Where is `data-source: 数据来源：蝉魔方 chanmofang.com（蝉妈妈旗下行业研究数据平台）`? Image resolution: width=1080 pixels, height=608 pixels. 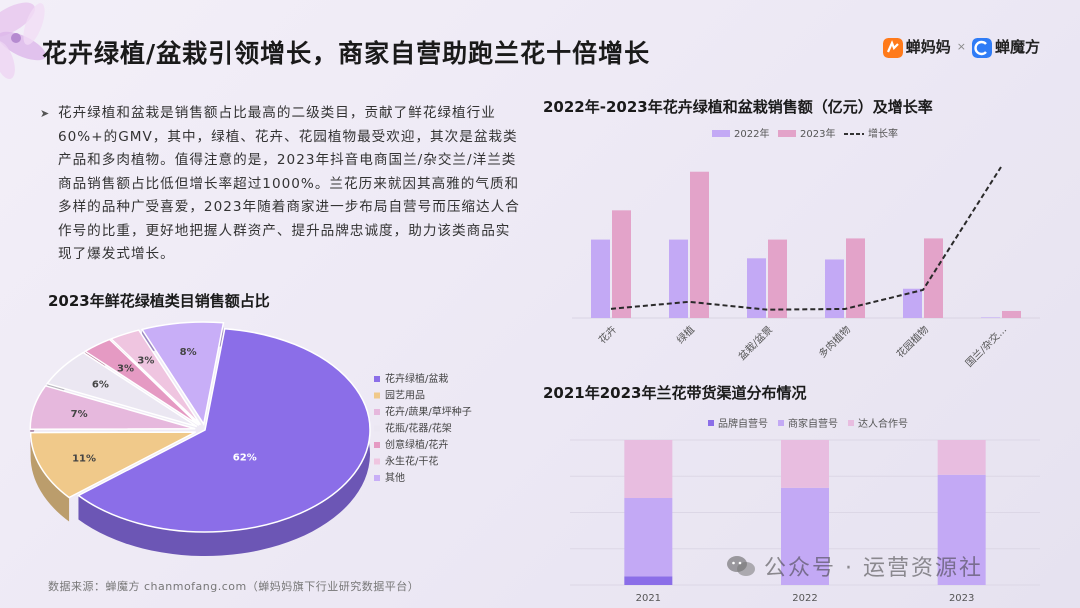 data-source: 数据来源：蝉魔方 chanmofang.com（蝉妈妈旗下行业研究数据平台） is located at coordinates (234, 586).